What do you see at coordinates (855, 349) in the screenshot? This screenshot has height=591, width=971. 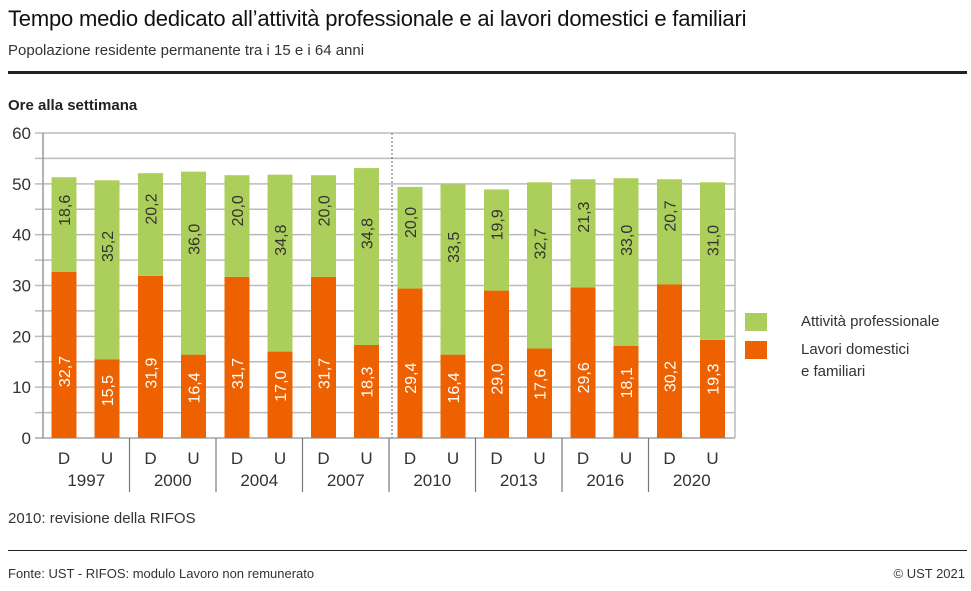 I see `legend-label-line-1: Lavori domestici` at bounding box center [855, 349].